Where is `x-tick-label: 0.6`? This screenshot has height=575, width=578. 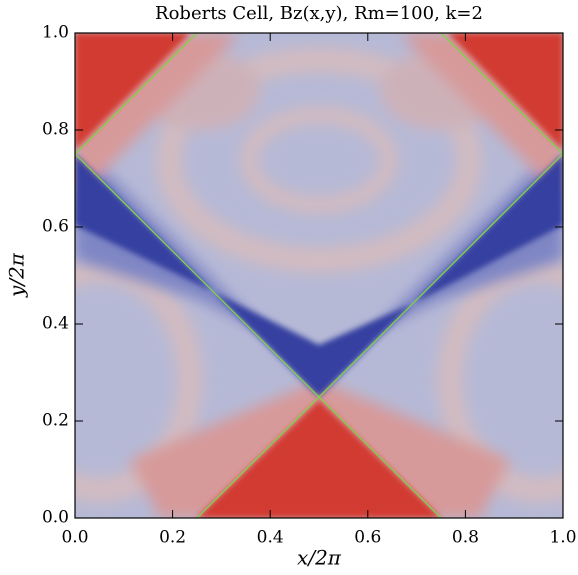
x-tick-label: 0.6 is located at coordinates (367, 538).